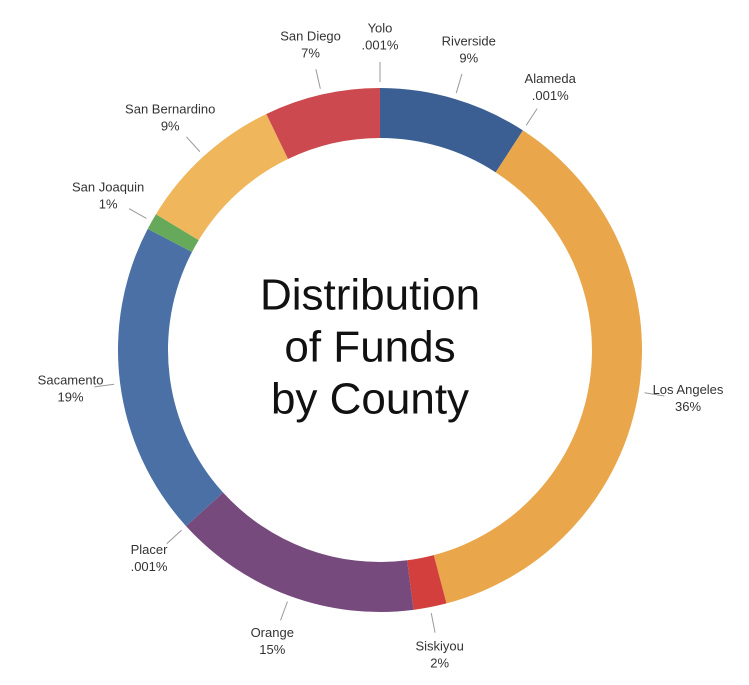 This screenshot has width=749, height=685. Describe the element at coordinates (369, 347) in the screenshot. I see `chart-title: of Funds` at that location.